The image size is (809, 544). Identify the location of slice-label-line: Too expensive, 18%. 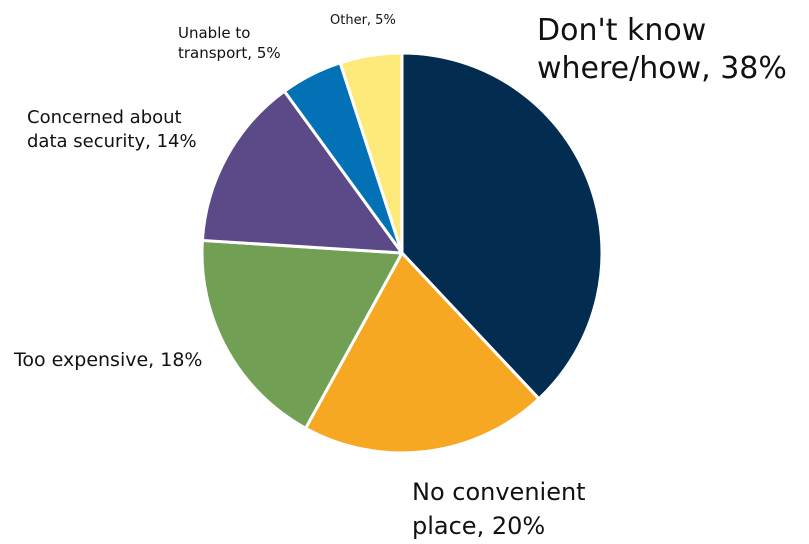
(107, 360).